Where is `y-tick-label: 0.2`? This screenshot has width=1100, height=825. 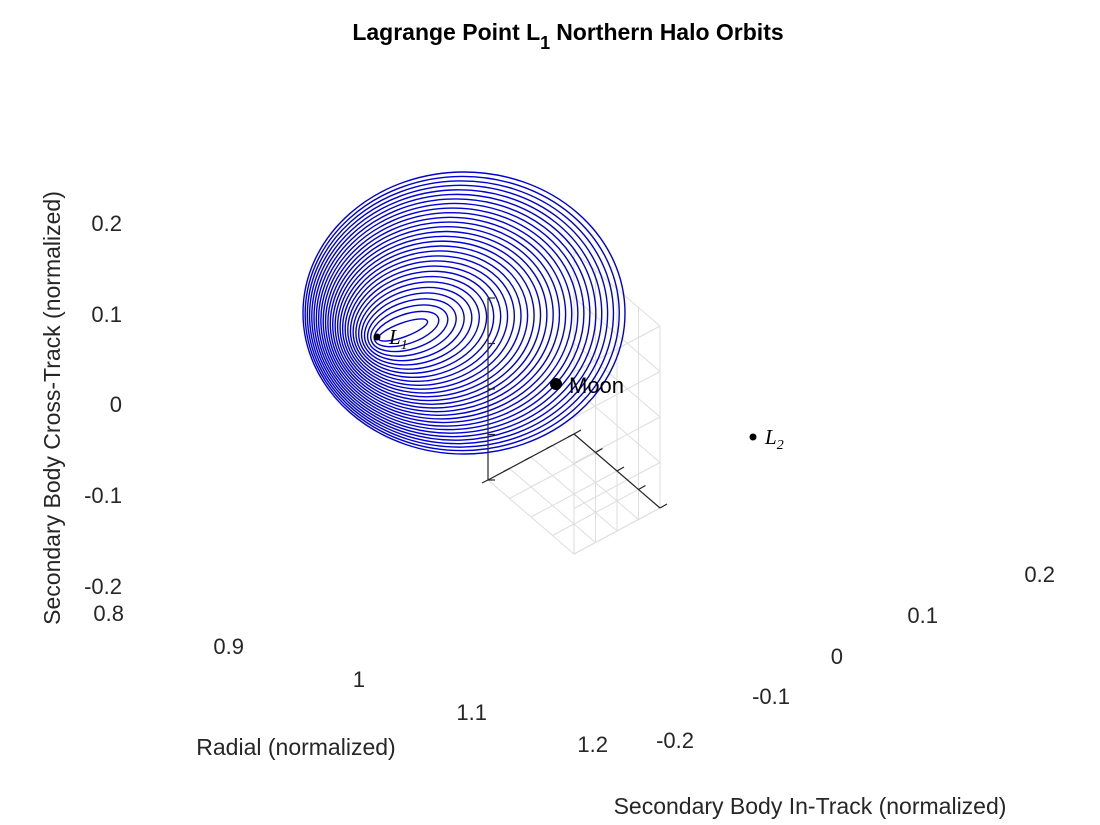
y-tick-label: 0.2 is located at coordinates (1039, 574).